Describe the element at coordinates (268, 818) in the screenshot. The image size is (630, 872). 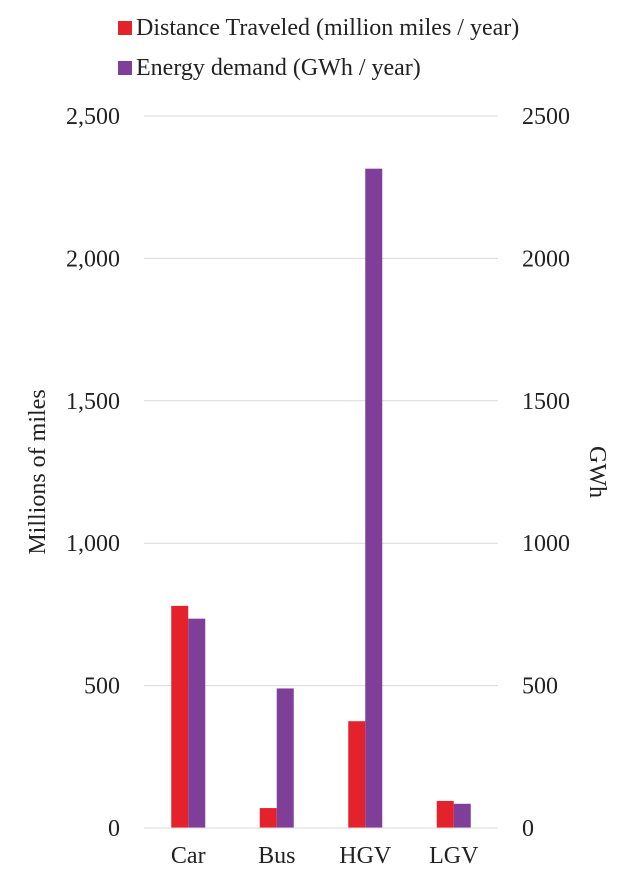
I see `bar-distance-bus` at that location.